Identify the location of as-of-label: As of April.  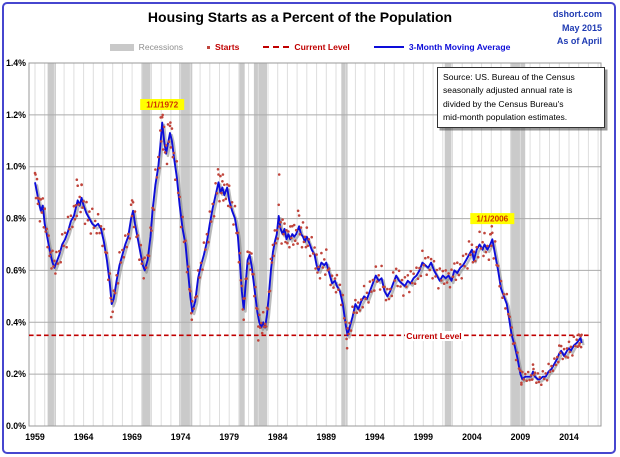
(579, 41).